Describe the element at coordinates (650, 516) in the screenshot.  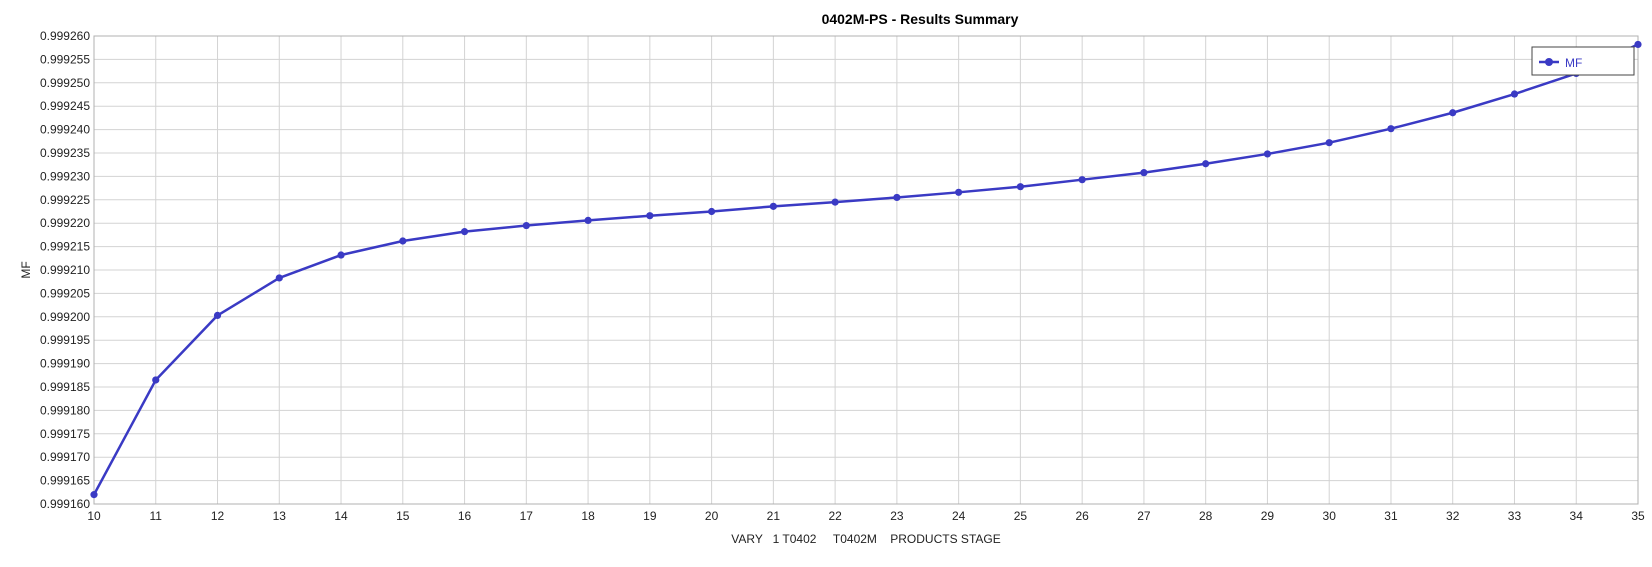
I see `x-tick-label: 19` at that location.